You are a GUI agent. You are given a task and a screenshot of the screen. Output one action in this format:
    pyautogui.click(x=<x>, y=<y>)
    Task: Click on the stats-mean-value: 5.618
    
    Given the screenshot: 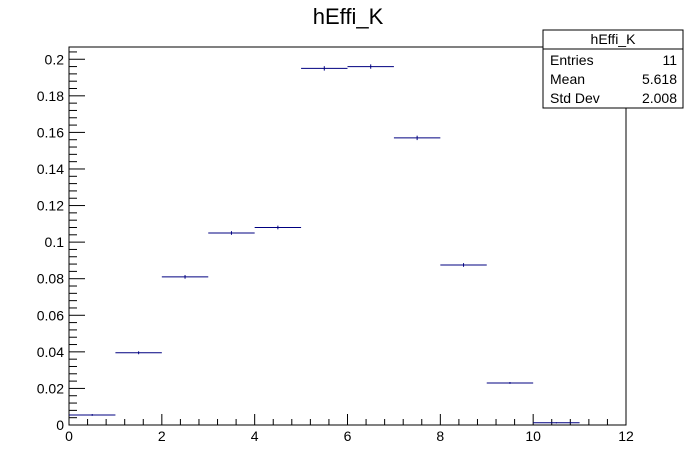 What is the action you would take?
    pyautogui.click(x=659, y=79)
    